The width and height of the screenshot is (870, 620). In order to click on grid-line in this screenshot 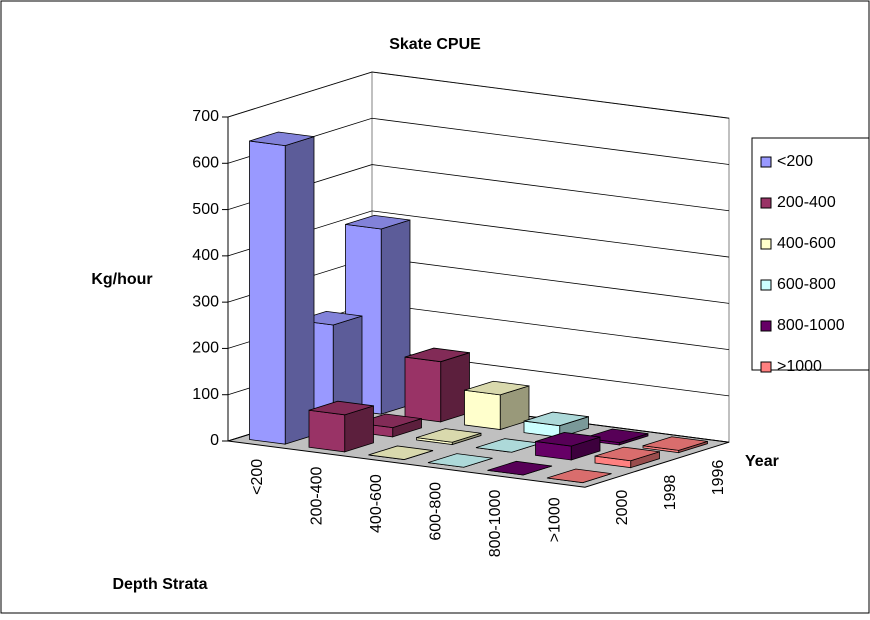, I will do `click(478, 95)`.